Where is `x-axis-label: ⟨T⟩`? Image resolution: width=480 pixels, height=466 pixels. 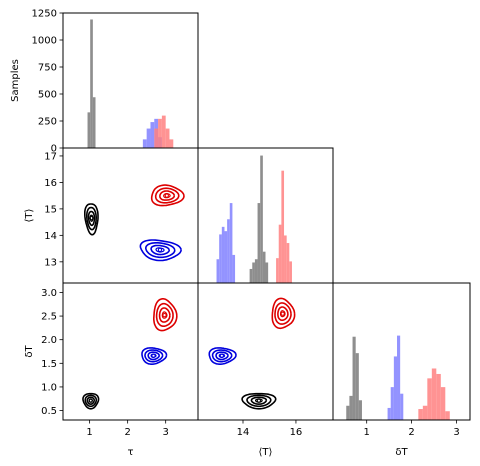 x-axis-label: ⟨T⟩ is located at coordinates (266, 452).